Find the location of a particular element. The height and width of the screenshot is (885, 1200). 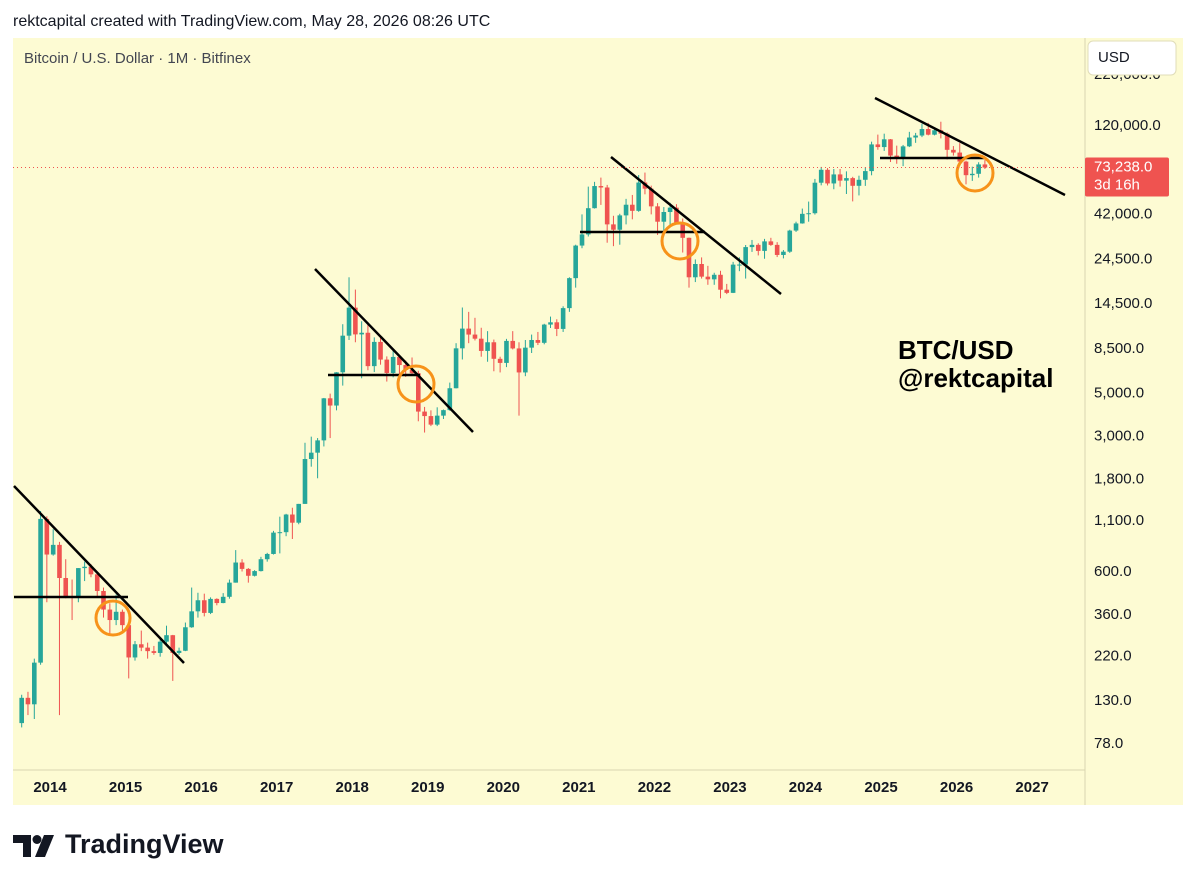

chart-title: Bitcoin / U.S. Dollar · 1M · Bitfinex is located at coordinates (137, 58).